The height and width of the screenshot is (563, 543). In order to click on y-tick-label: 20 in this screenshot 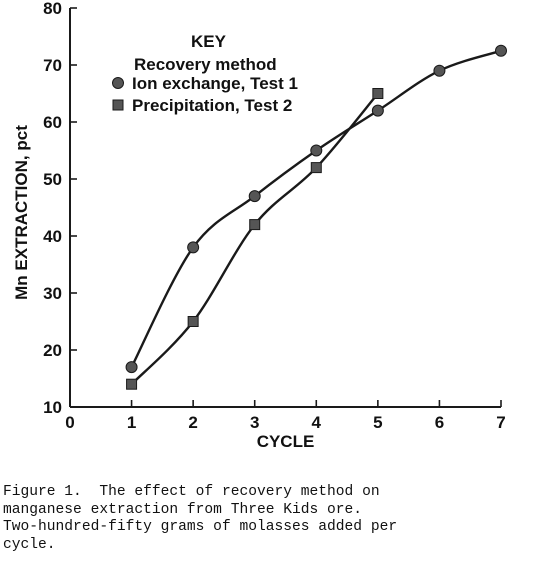, I will do `click(52, 350)`.